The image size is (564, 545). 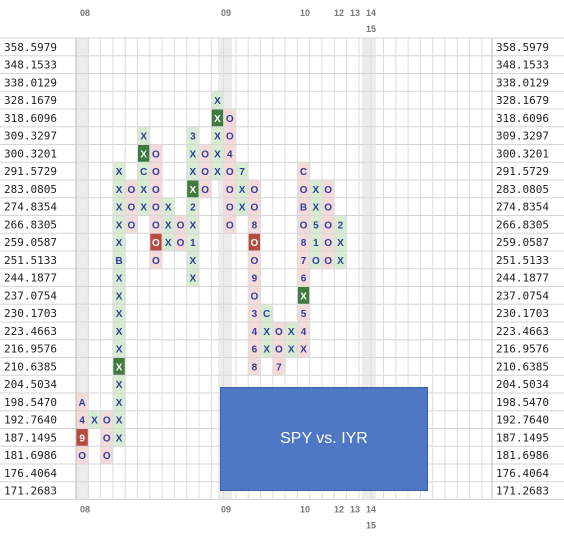 I want to click on price-label-right: 338.0129, so click(x=522, y=82).